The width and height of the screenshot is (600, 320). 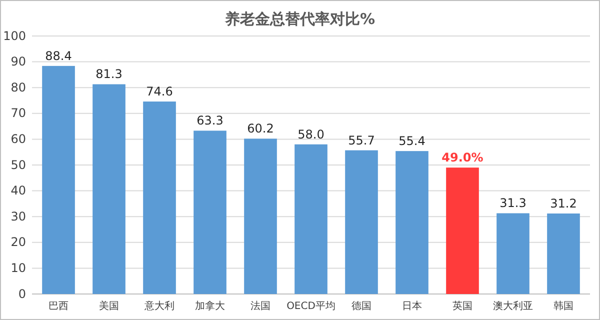 I want to click on data-label: 49.0%, so click(x=463, y=157).